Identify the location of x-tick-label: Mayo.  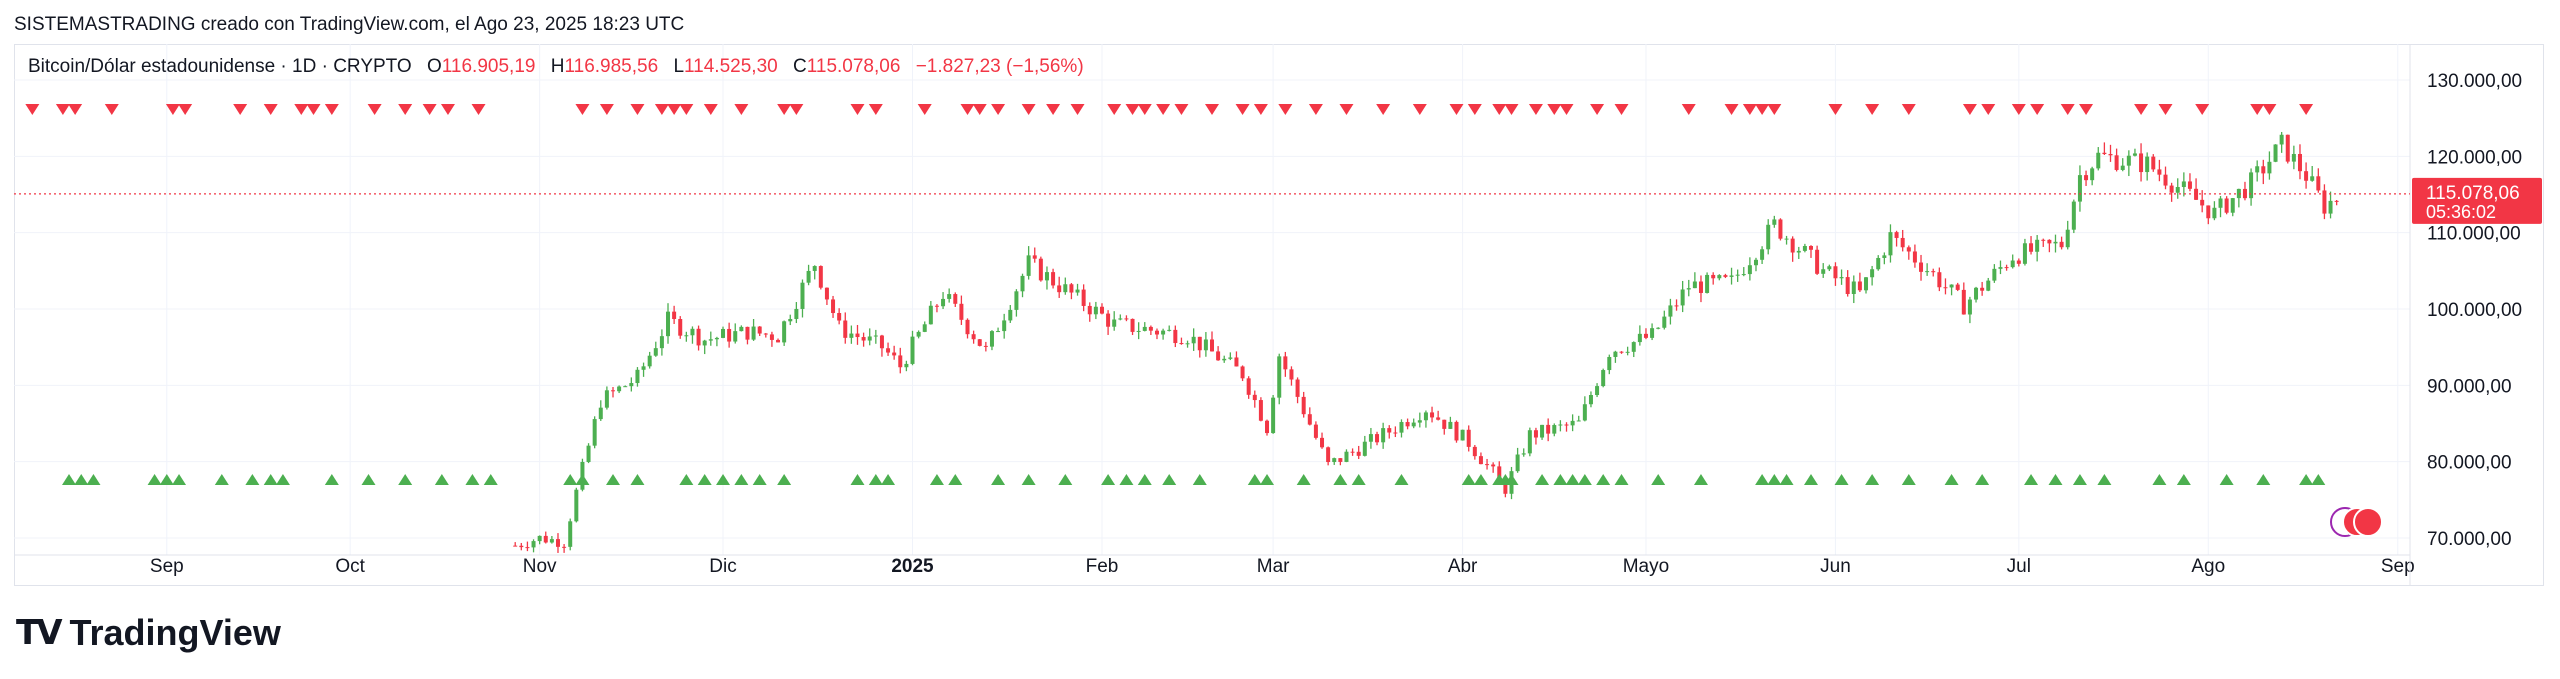
(1646, 566).